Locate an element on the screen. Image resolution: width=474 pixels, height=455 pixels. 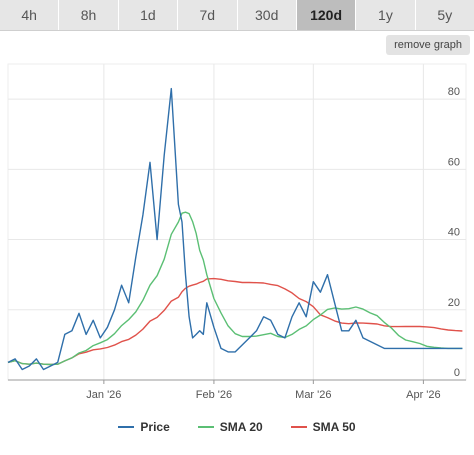
legend-label: SMA 20 is located at coordinates (241, 427).